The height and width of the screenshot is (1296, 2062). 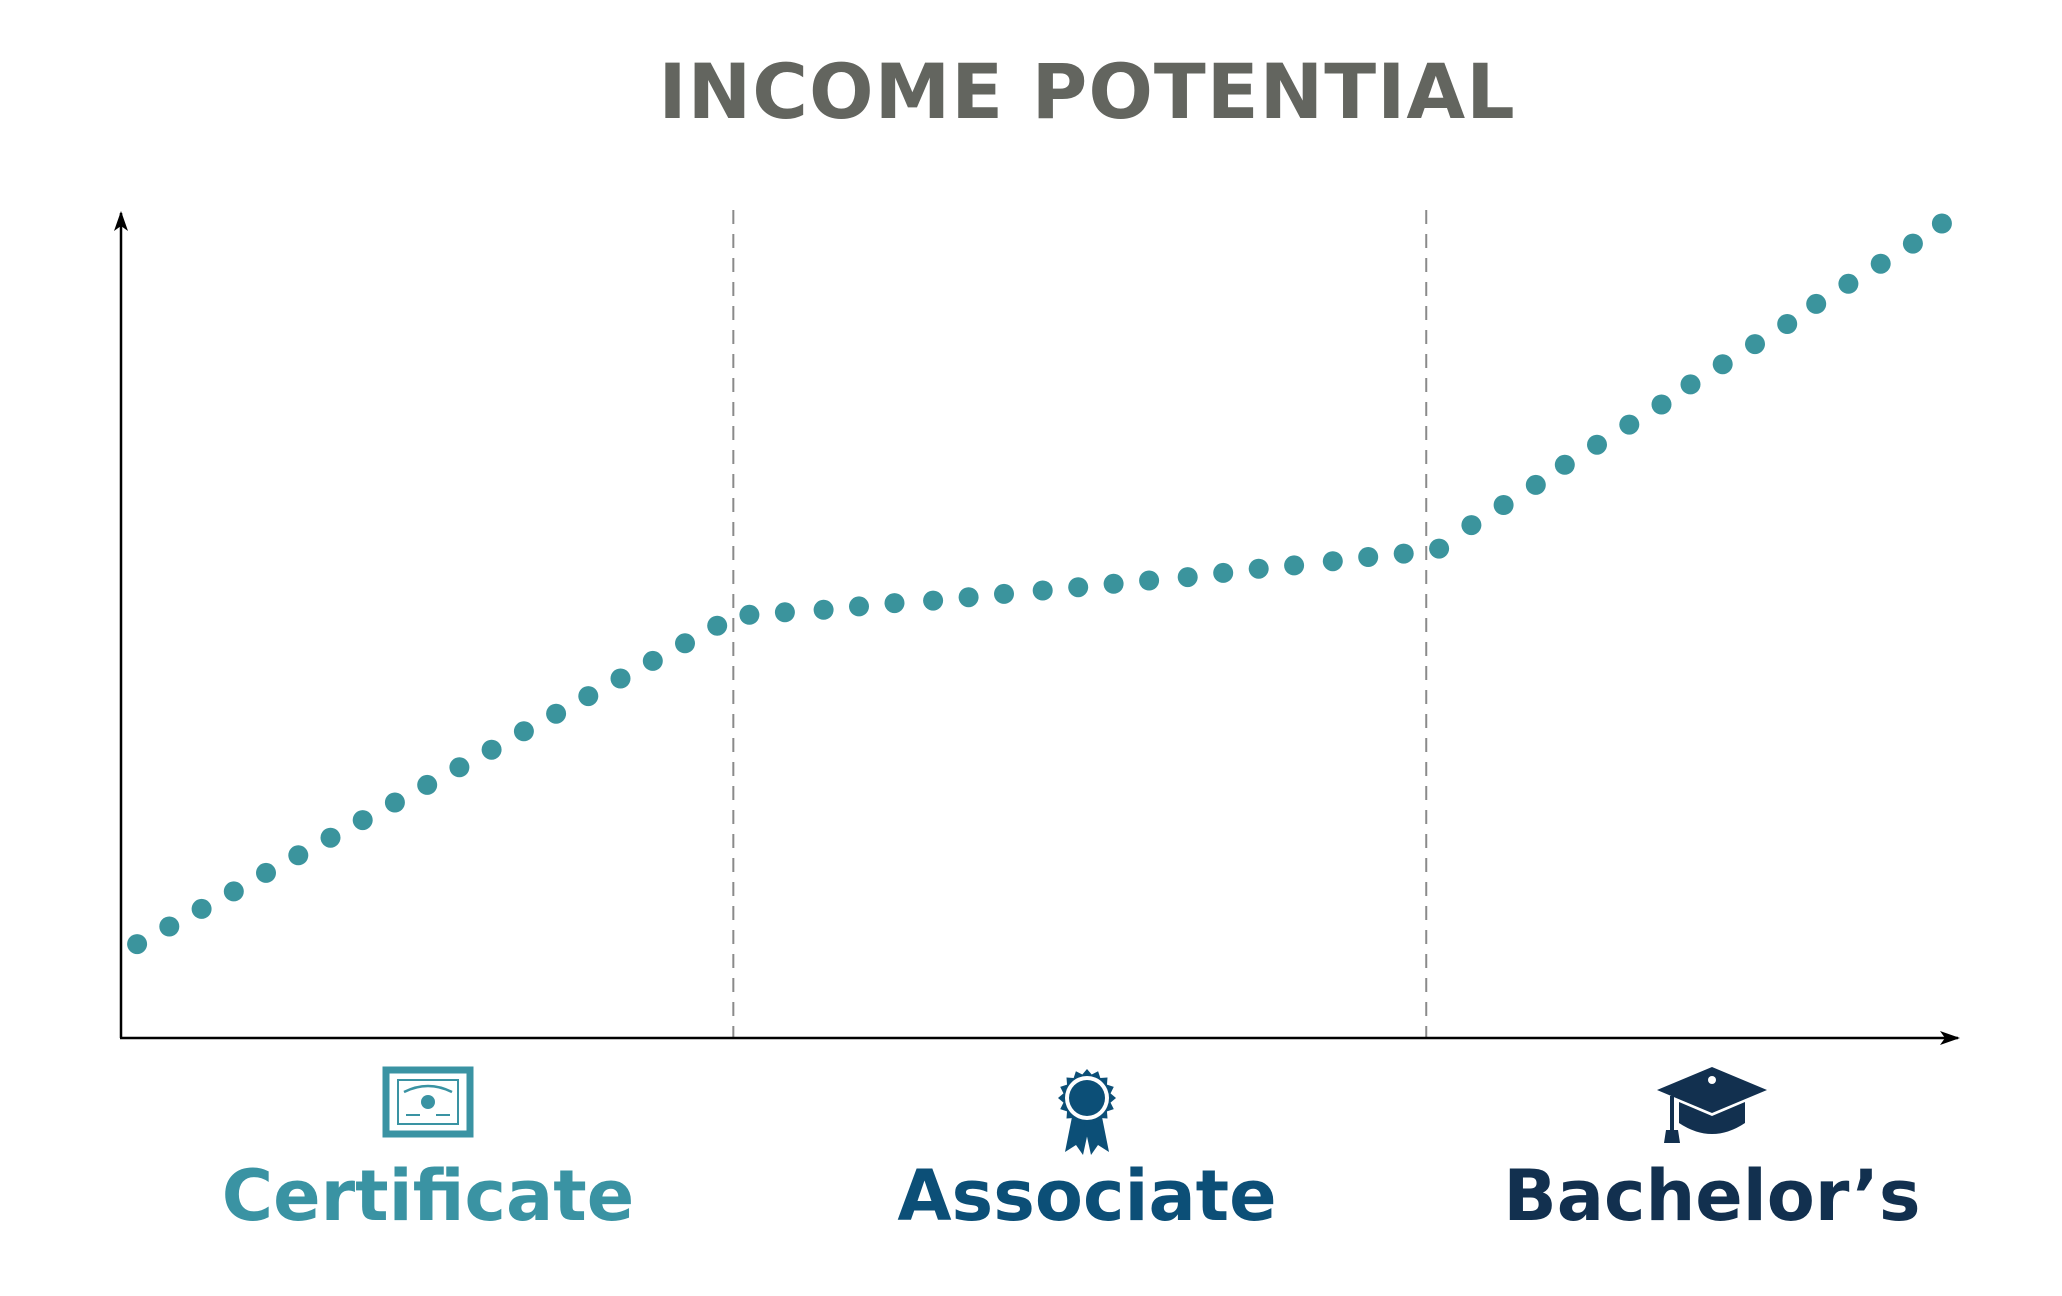 What do you see at coordinates (1086, 91) in the screenshot?
I see `chart-title: INCOME POTENTIAL` at bounding box center [1086, 91].